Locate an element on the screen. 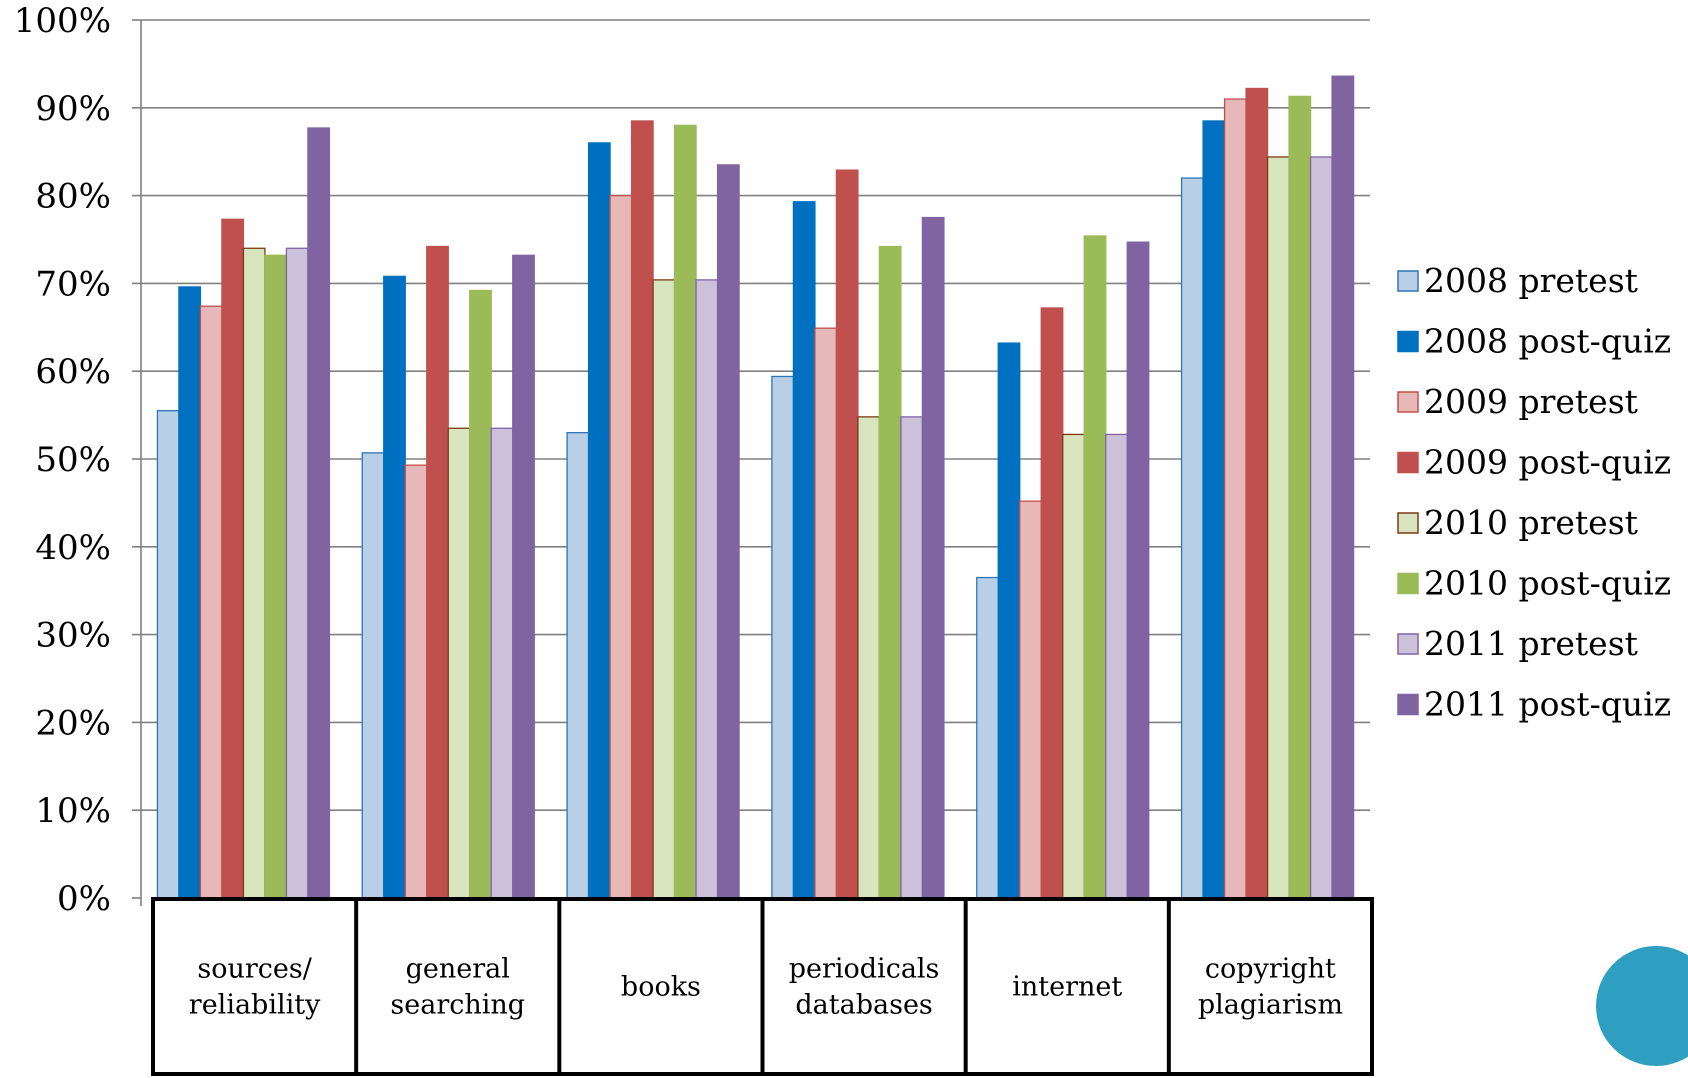 The width and height of the screenshot is (1688, 1078). legend-label: 2010 post-quiz is located at coordinates (1547, 583).